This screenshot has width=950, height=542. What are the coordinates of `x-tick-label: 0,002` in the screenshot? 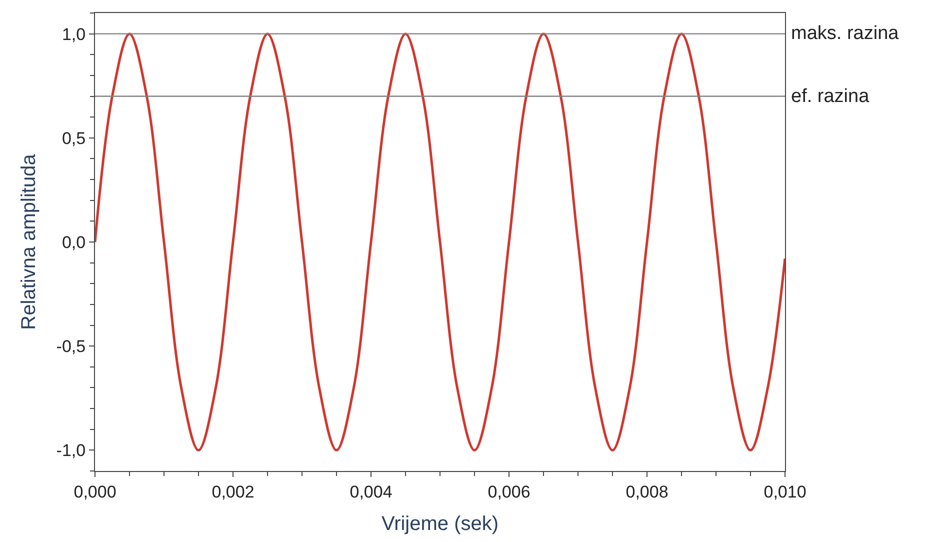 It's located at (233, 492).